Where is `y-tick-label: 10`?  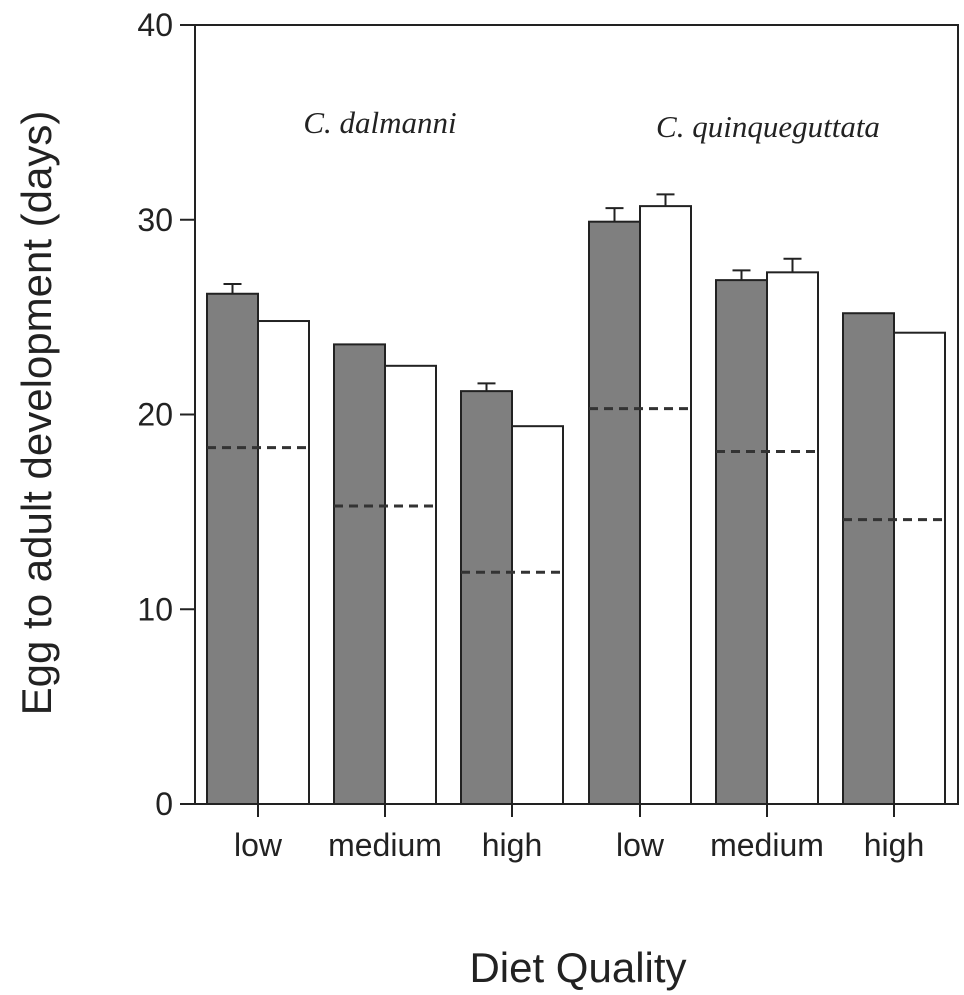 y-tick-label: 10 is located at coordinates (155, 609).